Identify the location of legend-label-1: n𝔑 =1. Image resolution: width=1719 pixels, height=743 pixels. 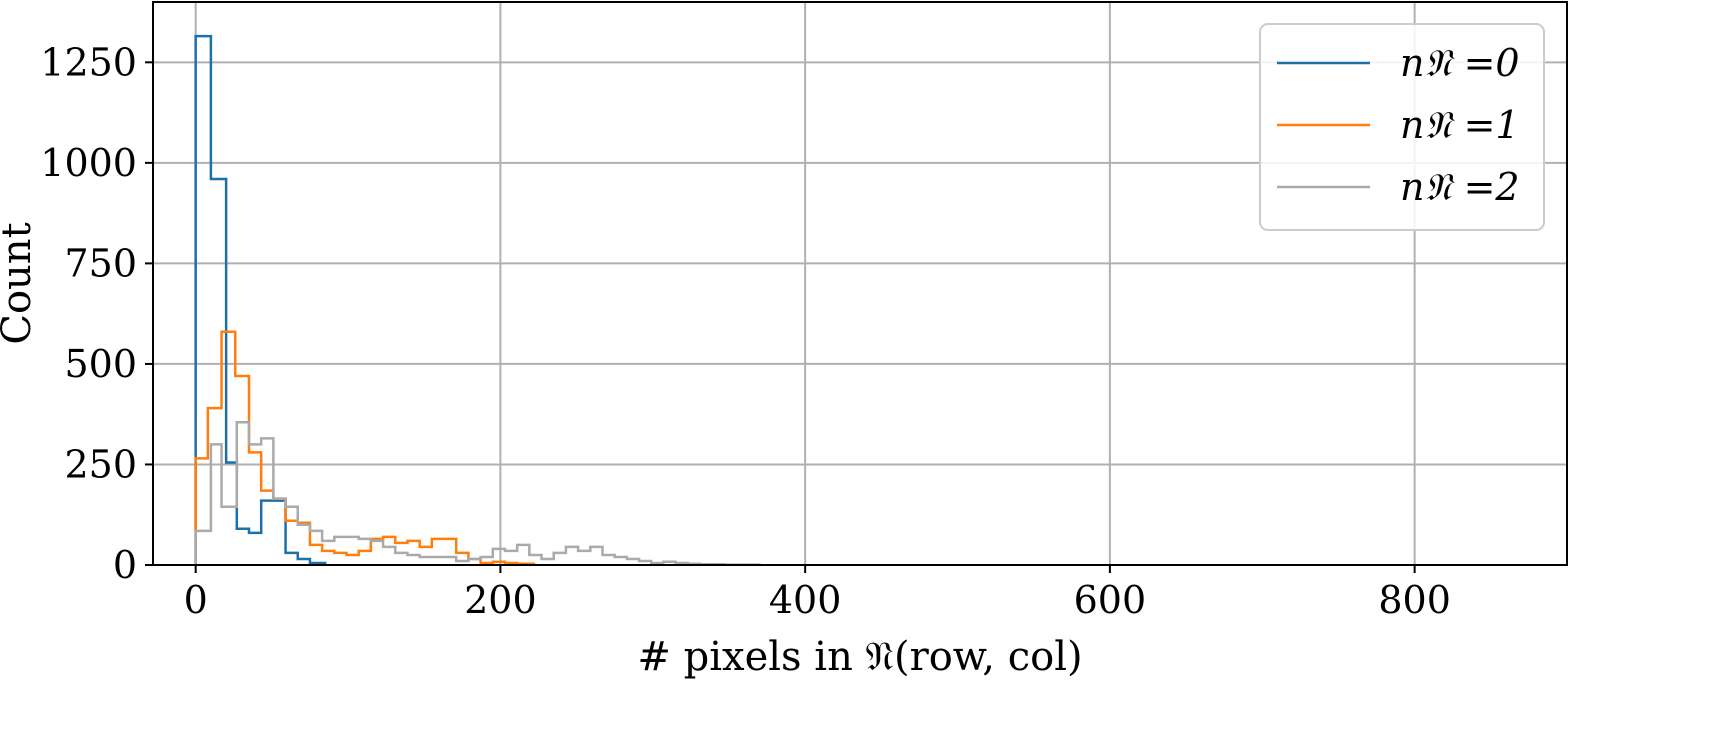
(1460, 125).